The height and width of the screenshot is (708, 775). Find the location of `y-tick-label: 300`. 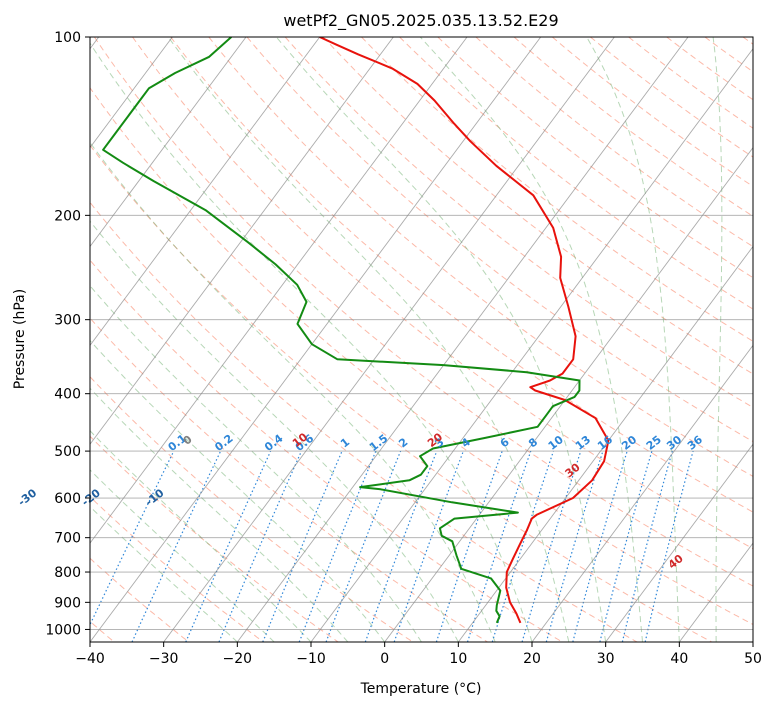

y-tick-label: 300 is located at coordinates (67, 321).